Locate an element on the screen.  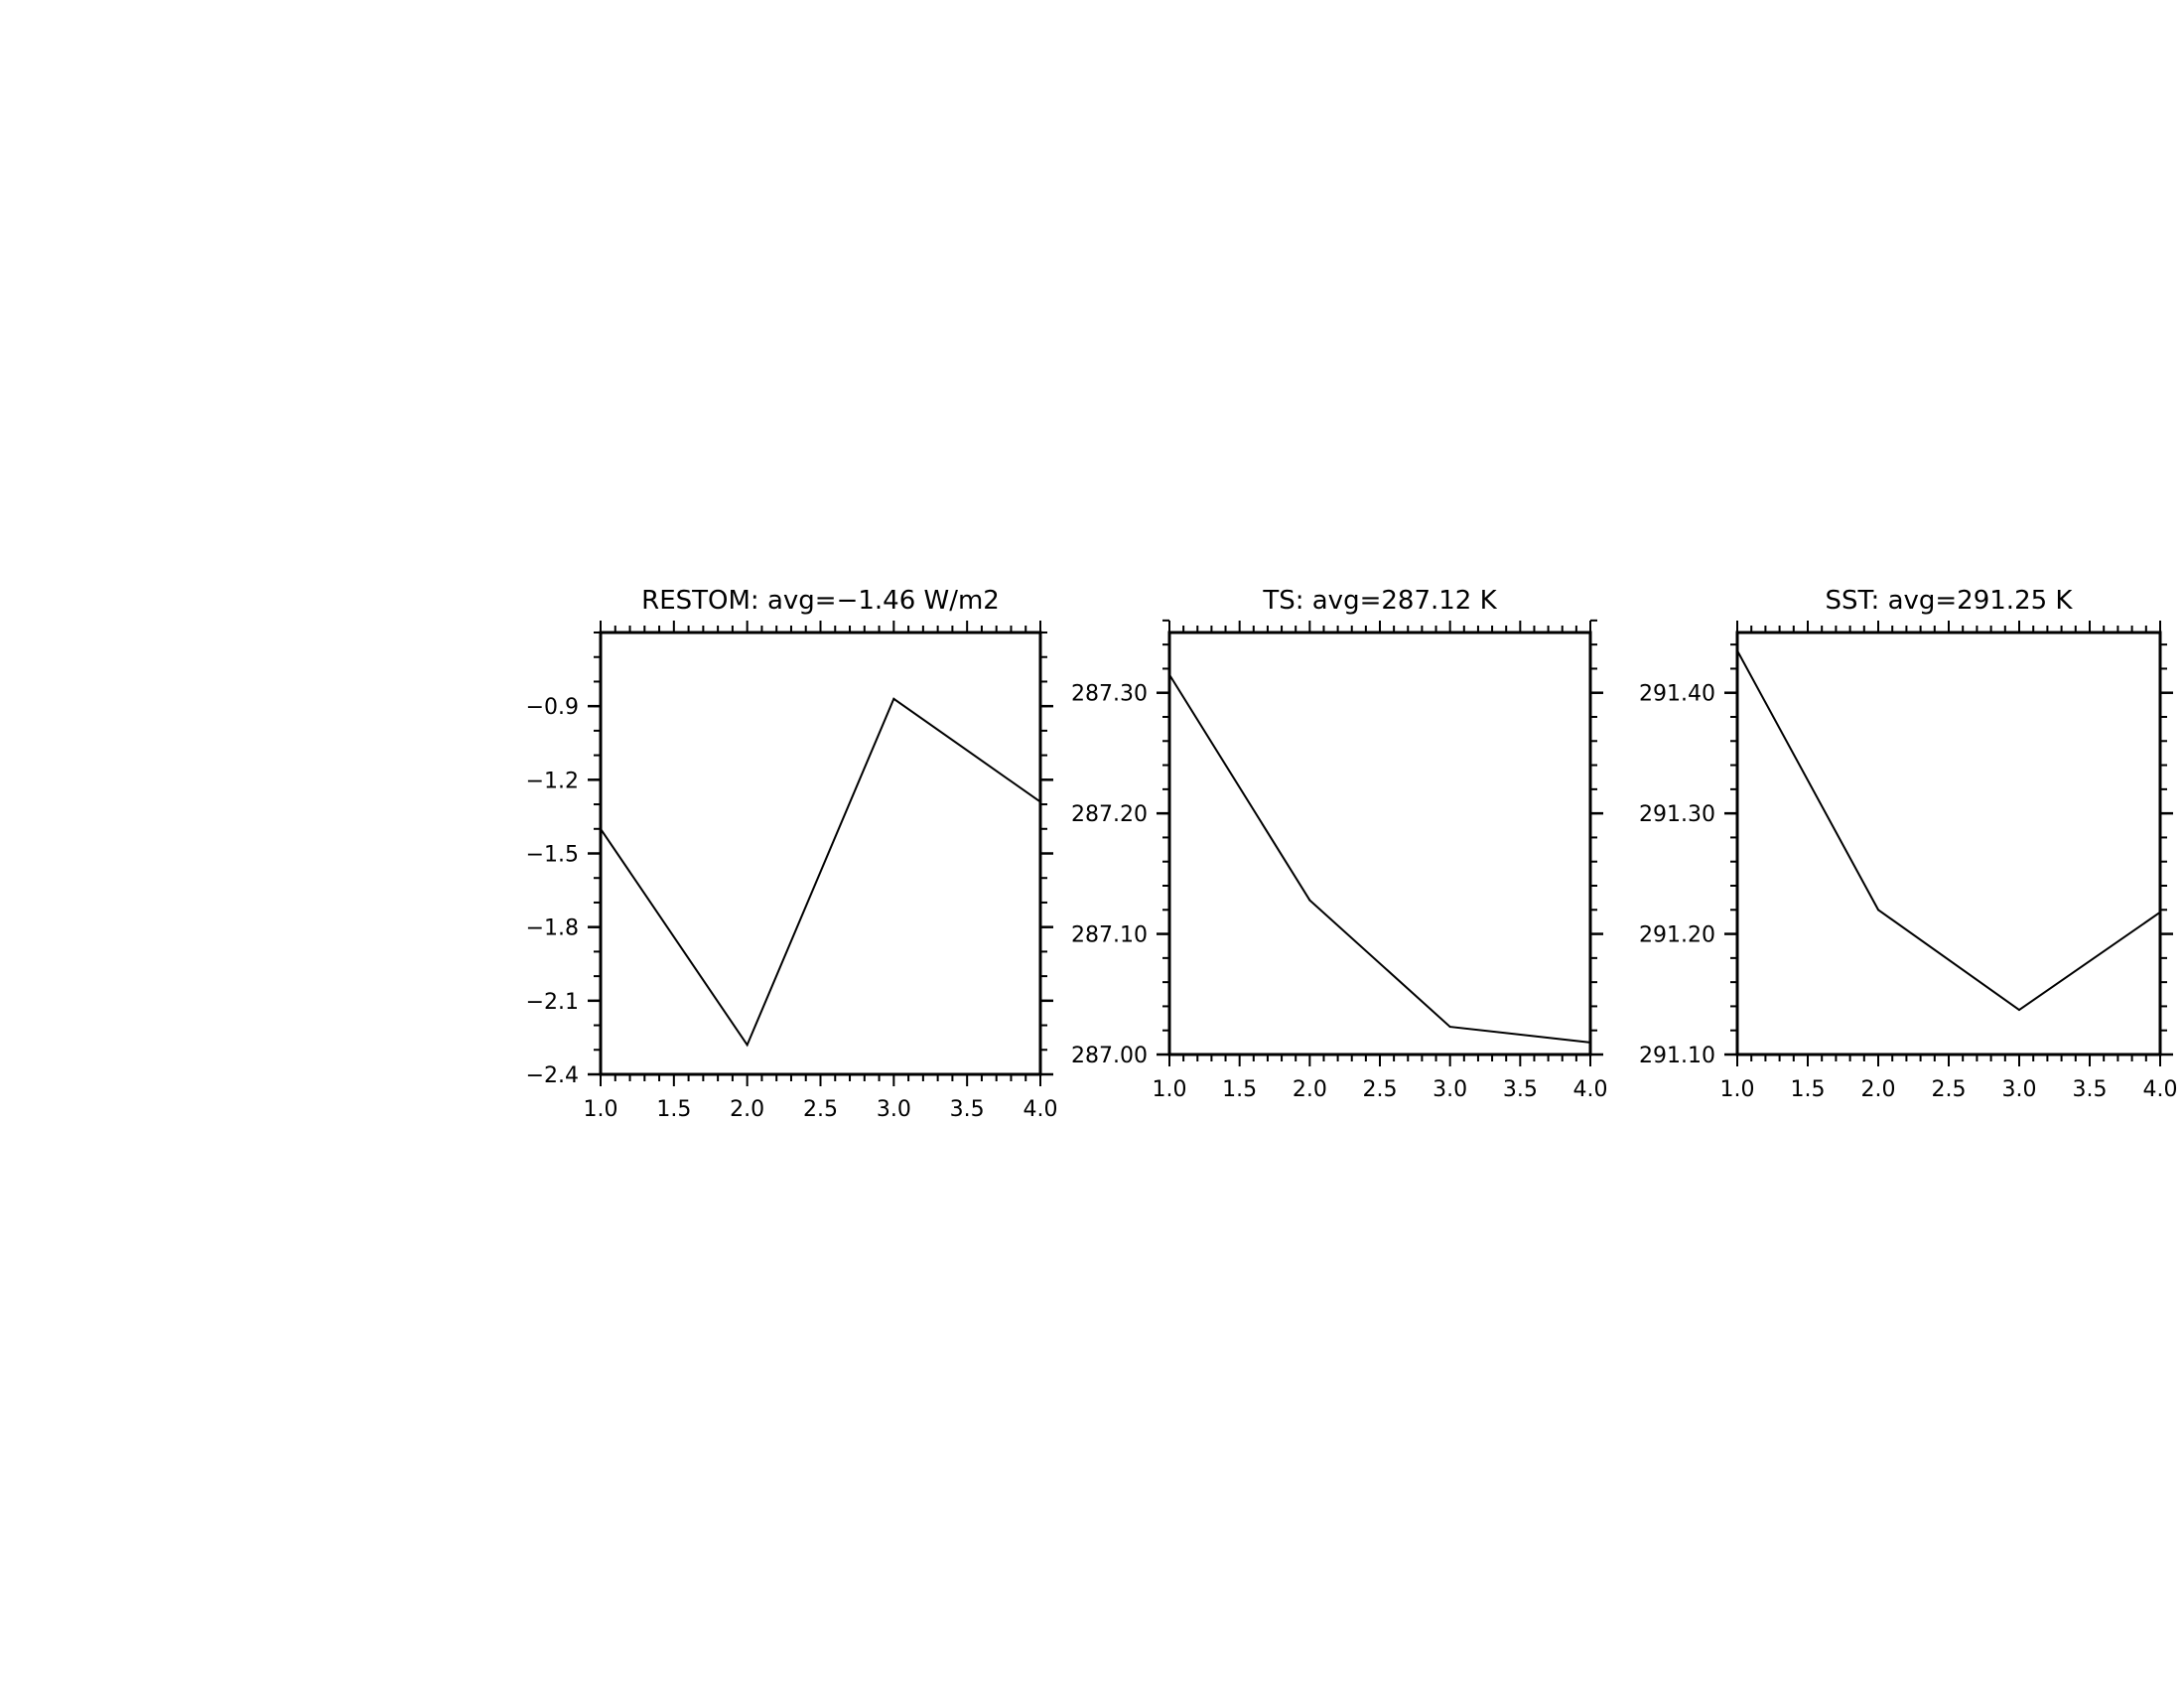
y-tick-label: −1.8 is located at coordinates (552, 928).